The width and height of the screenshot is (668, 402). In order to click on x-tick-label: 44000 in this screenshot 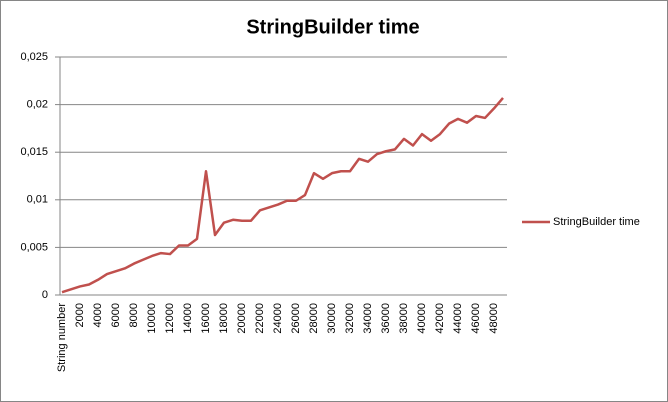, I will do `click(458, 318)`.